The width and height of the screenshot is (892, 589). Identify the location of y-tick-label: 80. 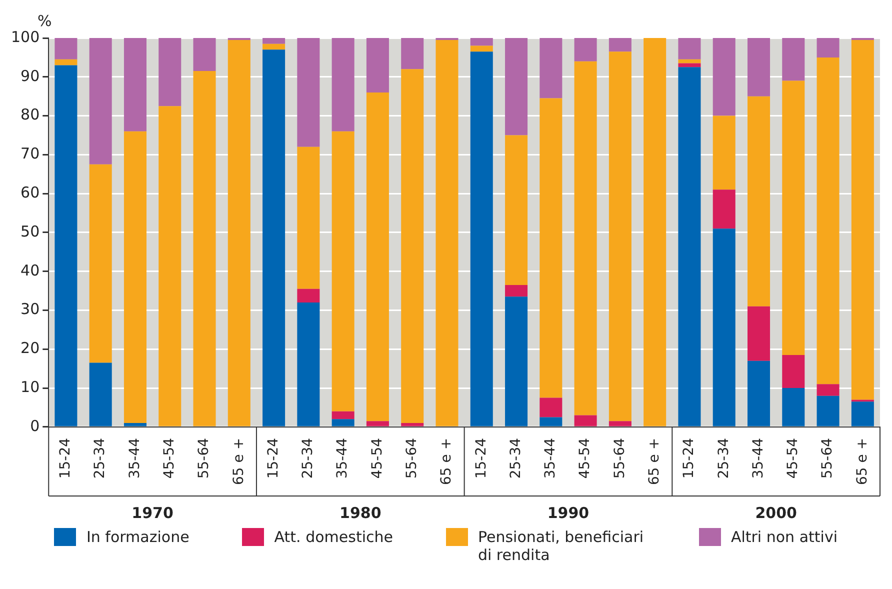
(30, 115).